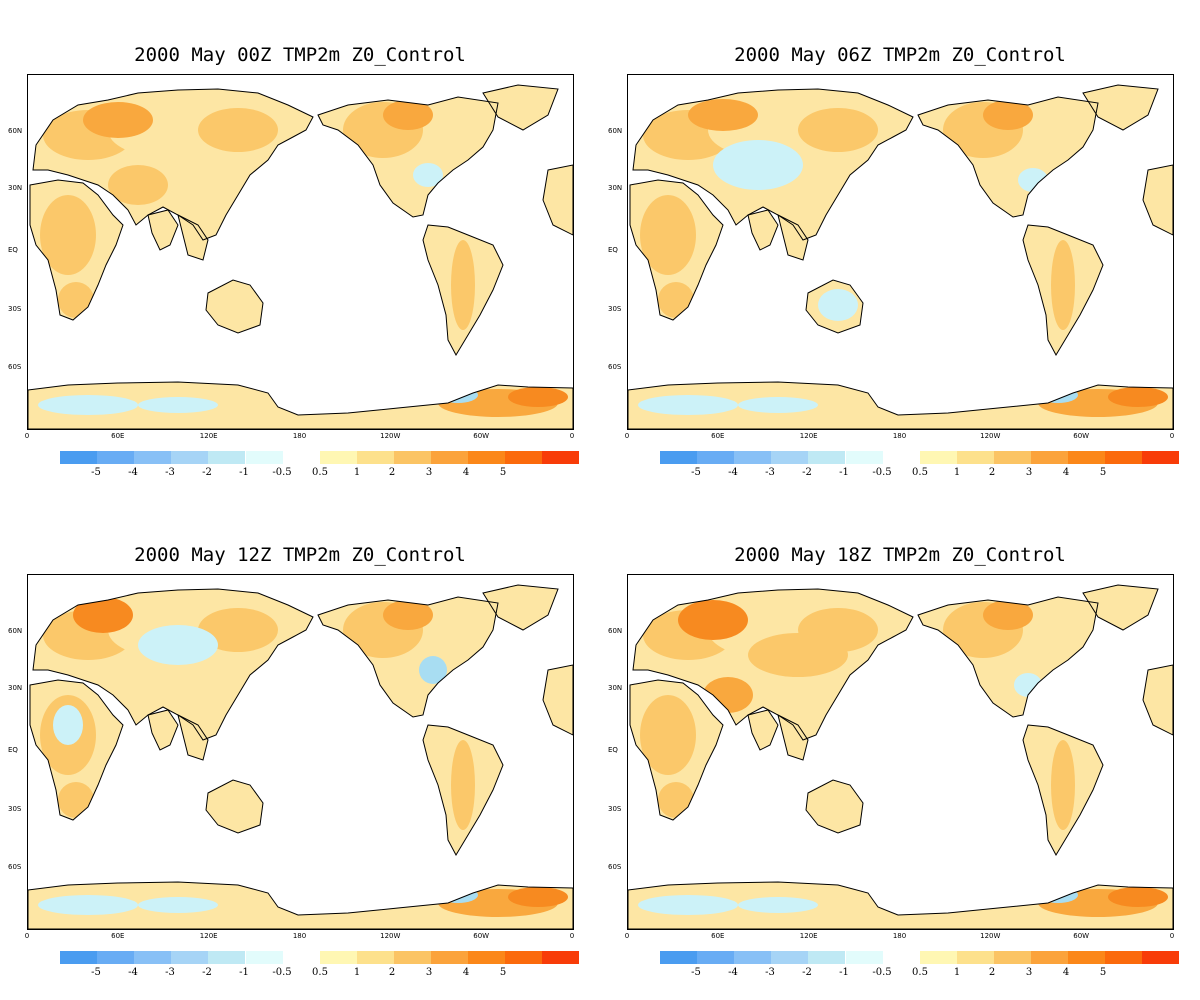 The height and width of the screenshot is (1000, 1200). What do you see at coordinates (163, 730) in the screenshot?
I see `coastline-india` at bounding box center [163, 730].